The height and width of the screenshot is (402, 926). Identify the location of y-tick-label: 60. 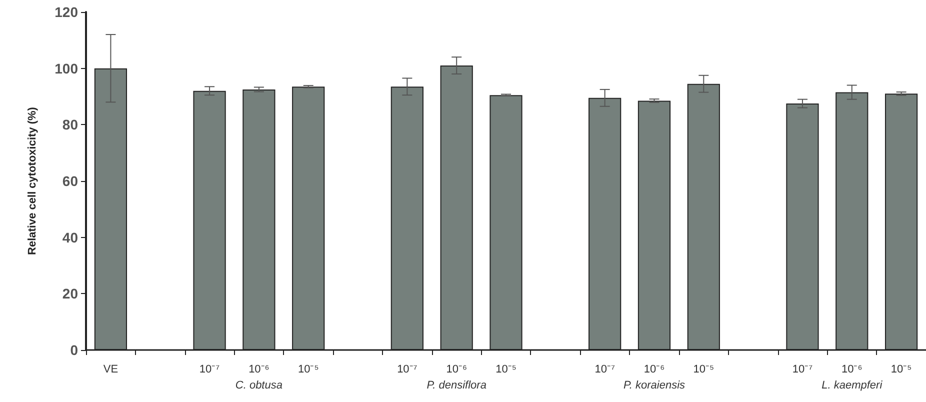
(70, 181).